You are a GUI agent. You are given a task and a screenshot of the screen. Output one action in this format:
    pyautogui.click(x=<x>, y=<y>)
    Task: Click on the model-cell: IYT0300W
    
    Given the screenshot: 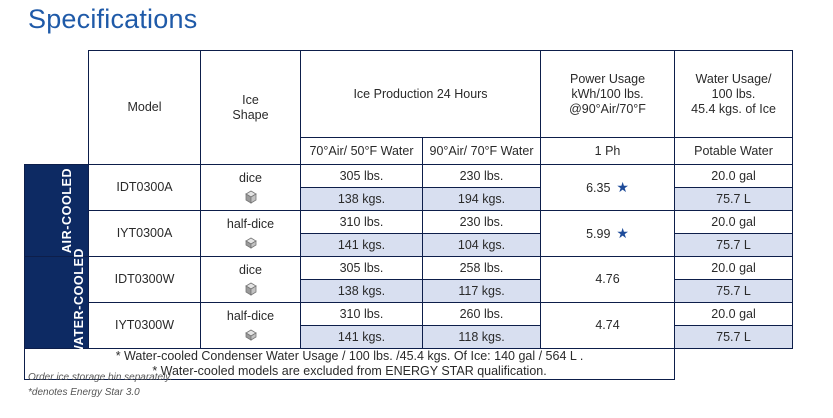 What is the action you would take?
    pyautogui.click(x=144, y=325)
    